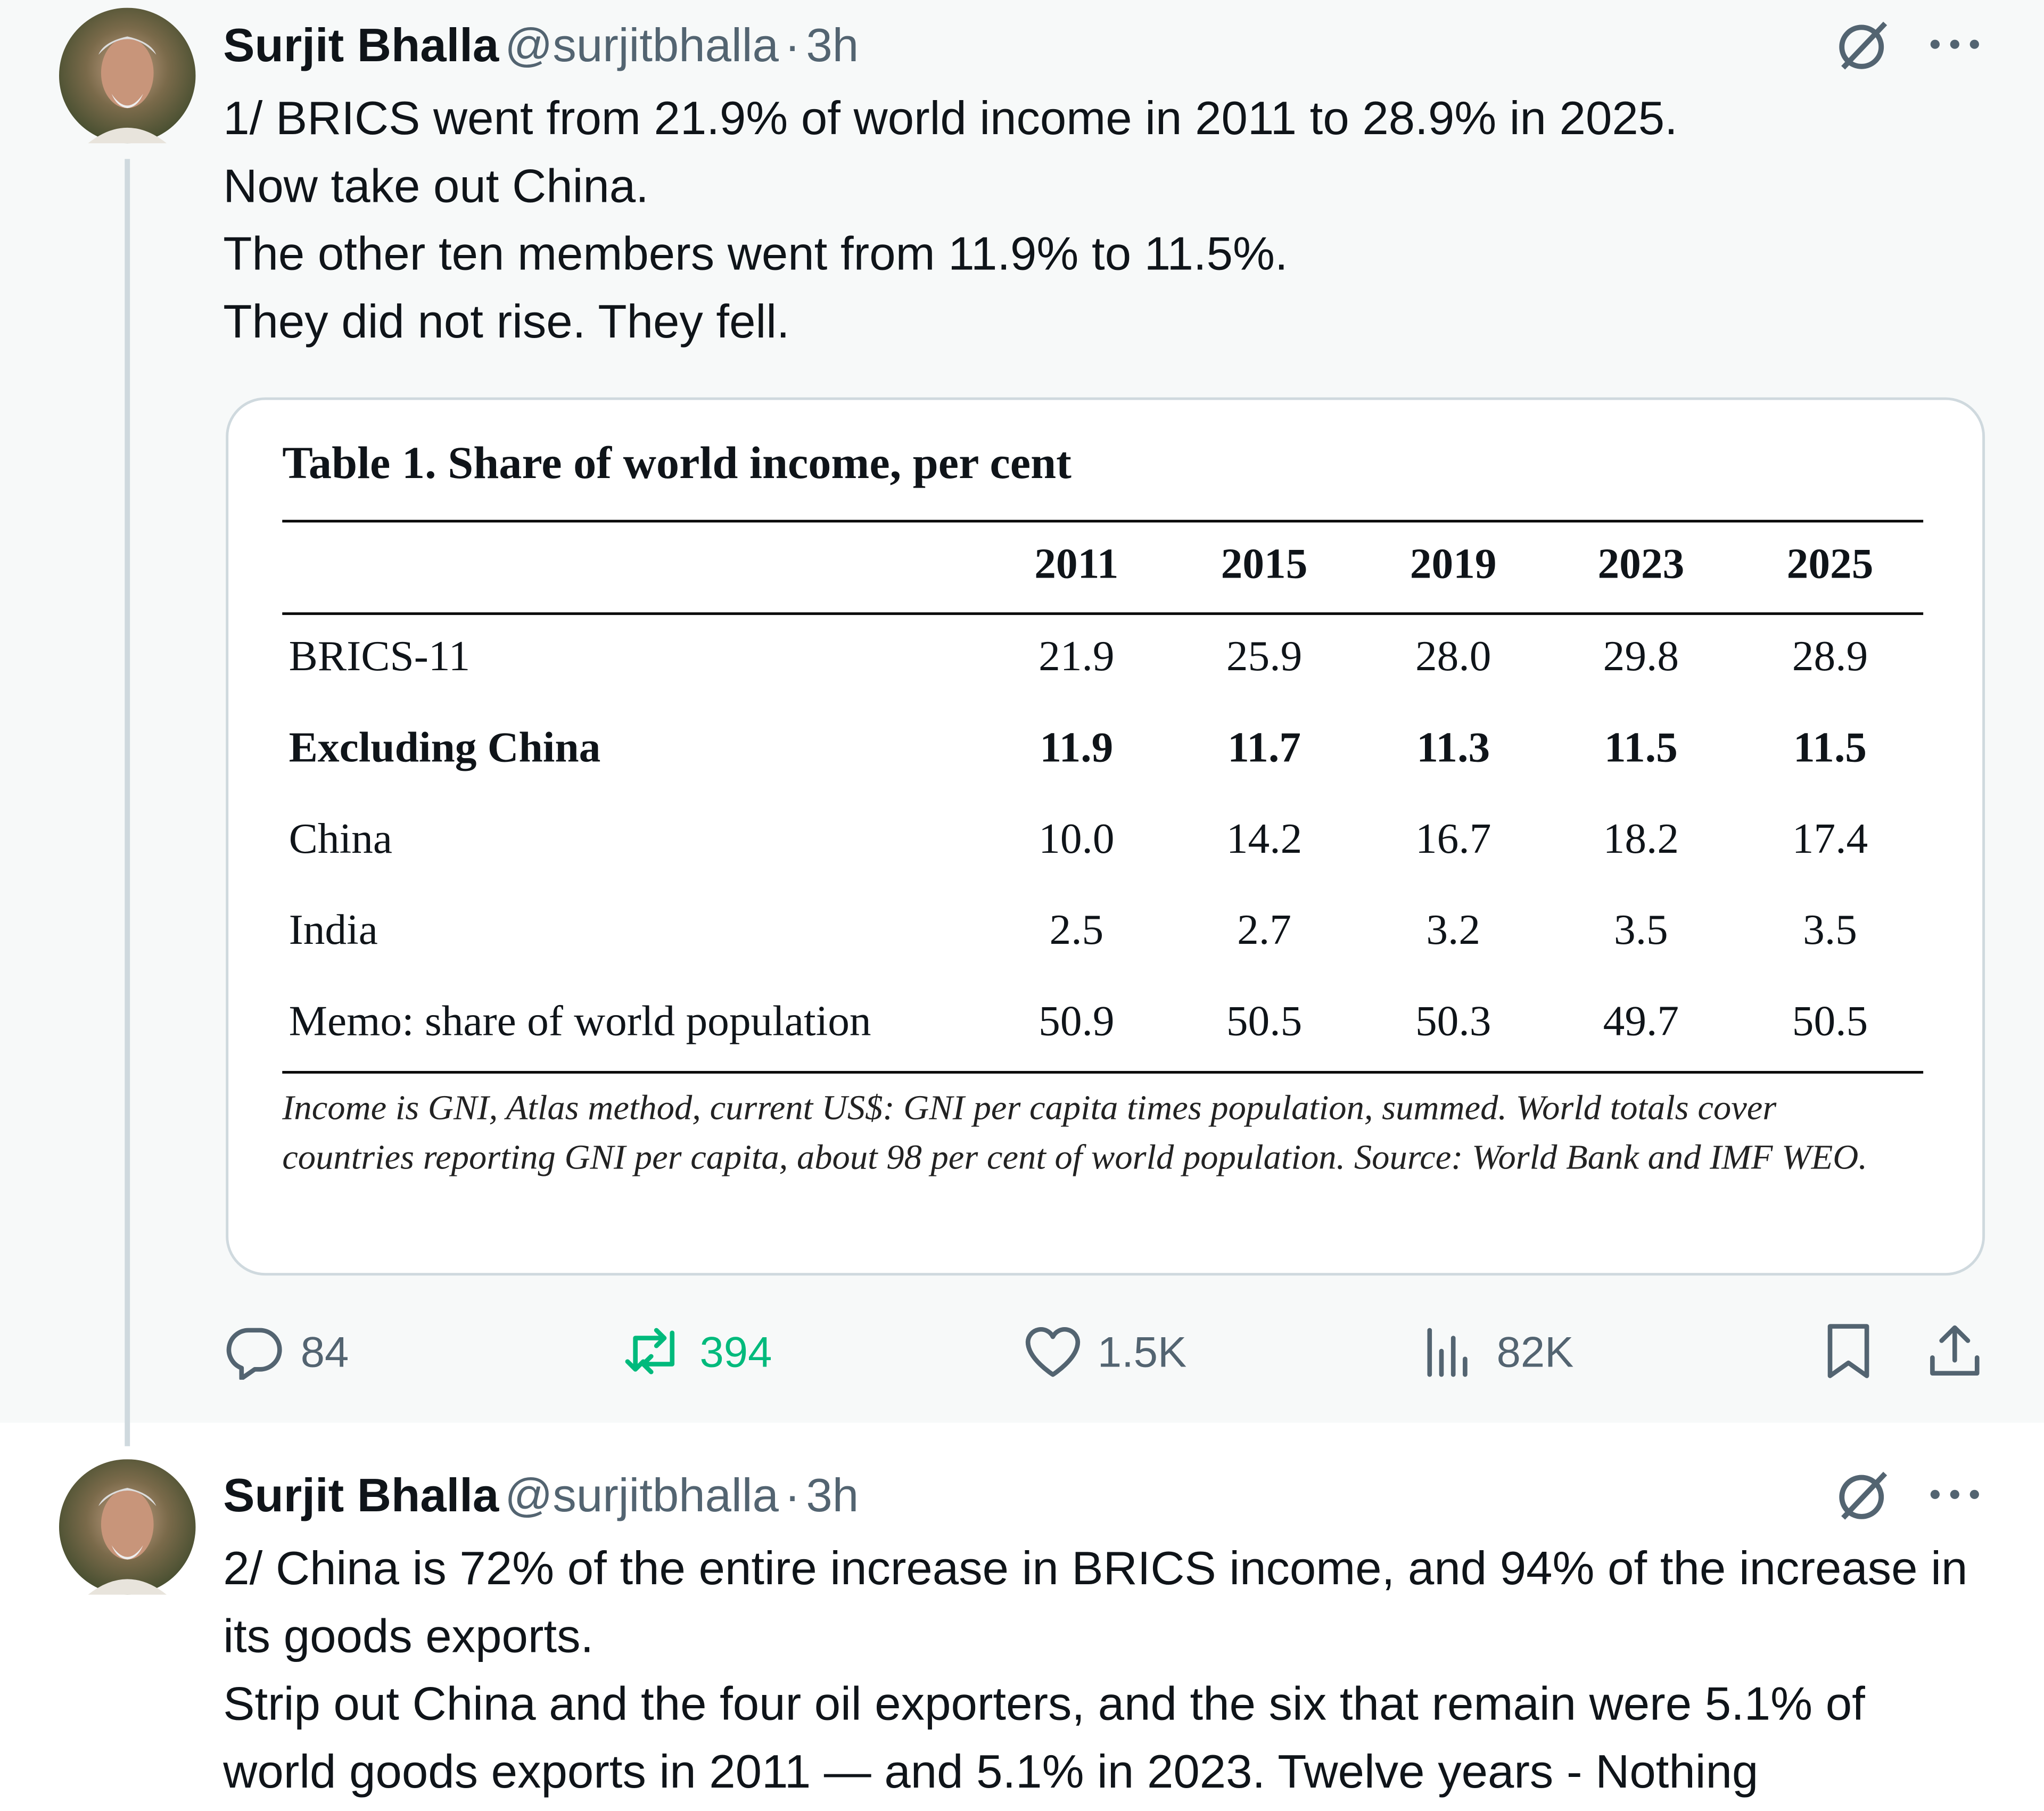  I want to click on table-cell: 11.7, so click(1264, 749).